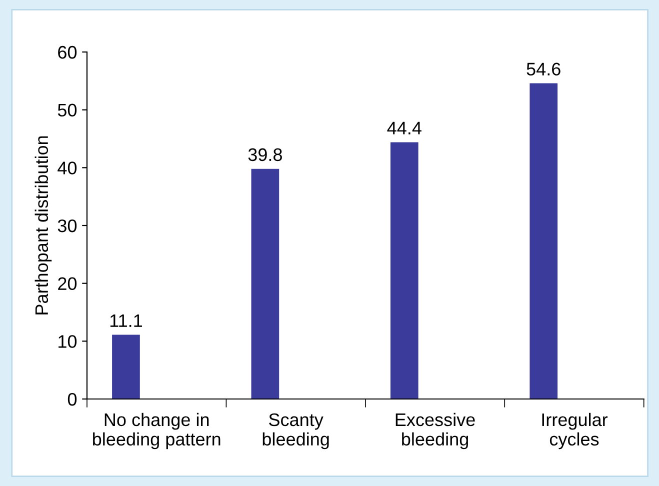  I want to click on y-tick-label: 30, so click(67, 225).